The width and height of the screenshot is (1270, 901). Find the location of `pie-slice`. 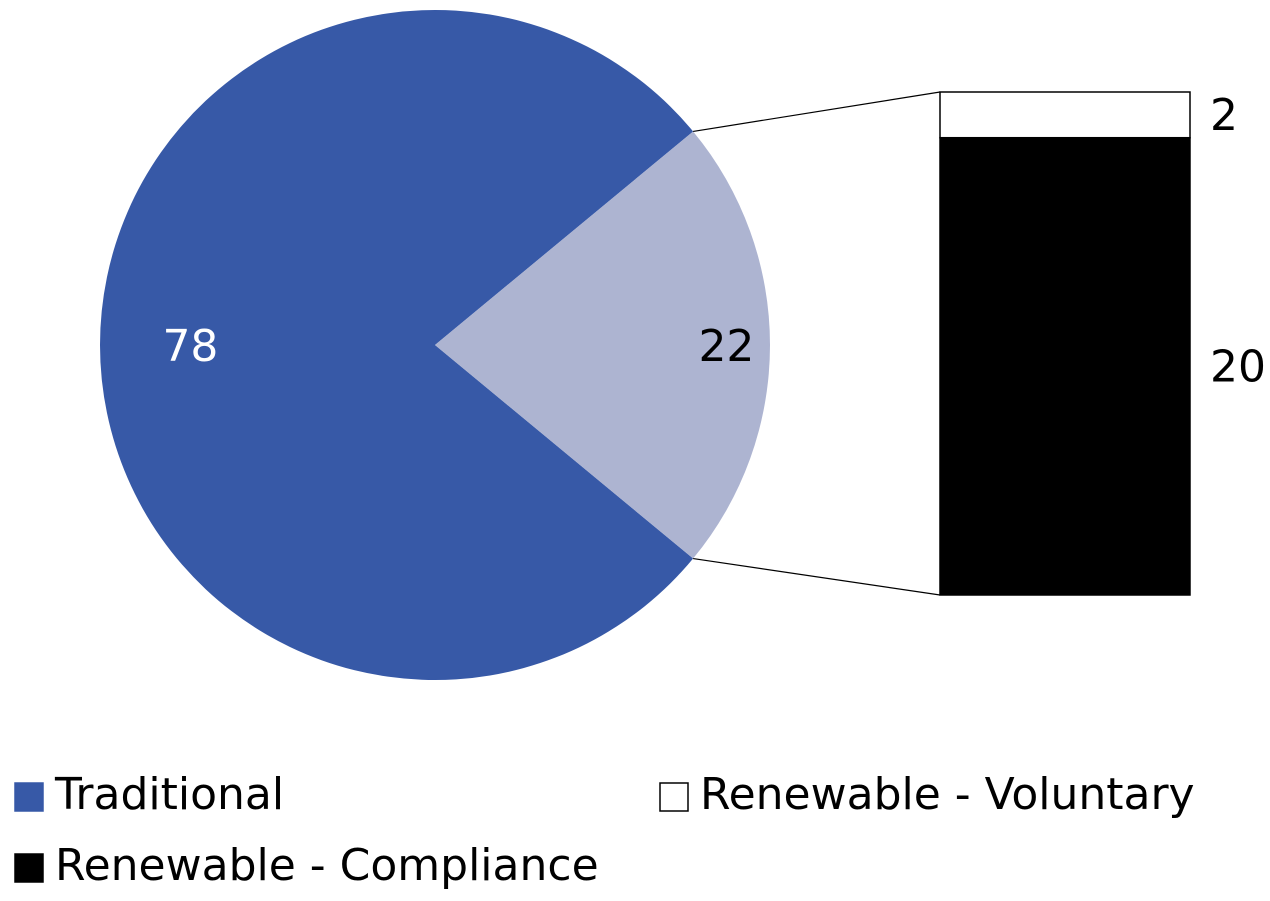

pie-slice is located at coordinates (602, 345).